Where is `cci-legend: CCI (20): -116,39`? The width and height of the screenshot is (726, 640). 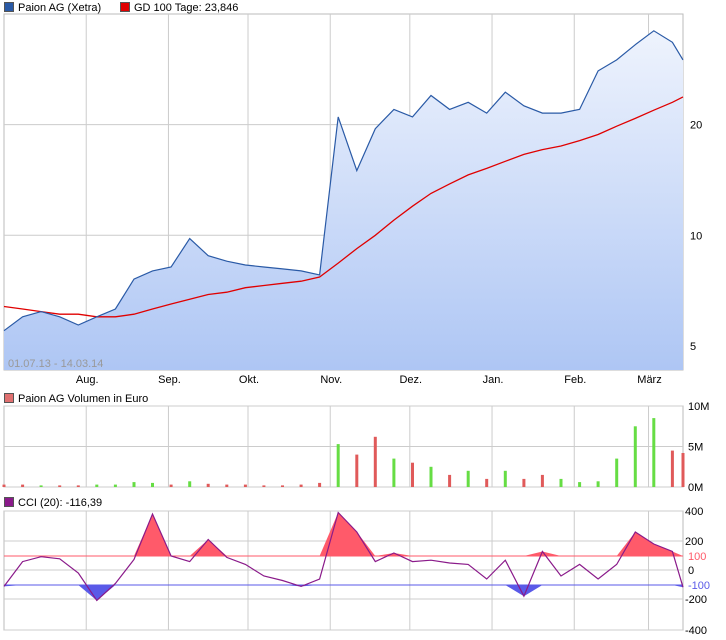 cci-legend: CCI (20): -116,39 is located at coordinates (53, 503).